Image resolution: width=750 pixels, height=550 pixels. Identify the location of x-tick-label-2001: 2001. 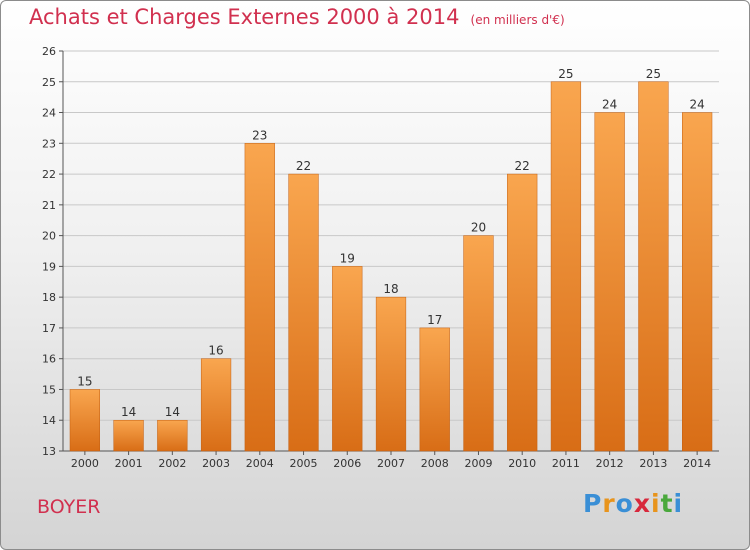
(129, 463).